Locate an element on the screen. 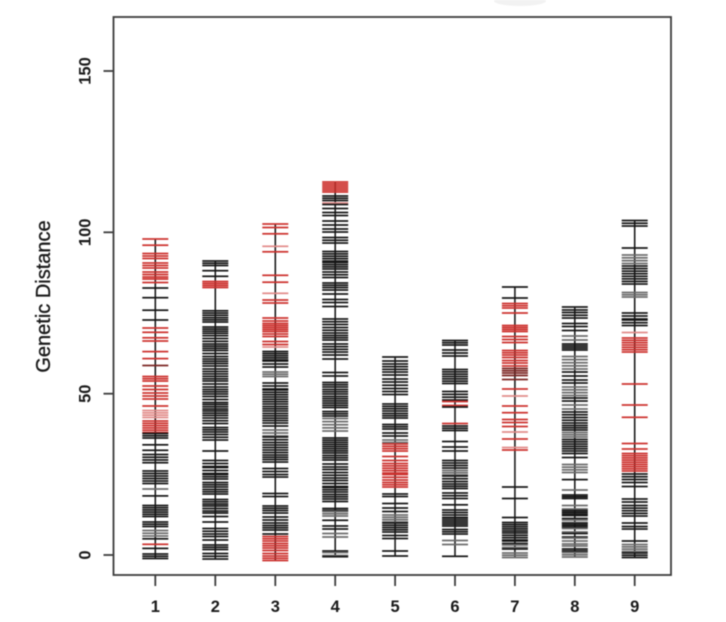 This screenshot has height=622, width=726. svg-text: 3 is located at coordinates (275, 607).